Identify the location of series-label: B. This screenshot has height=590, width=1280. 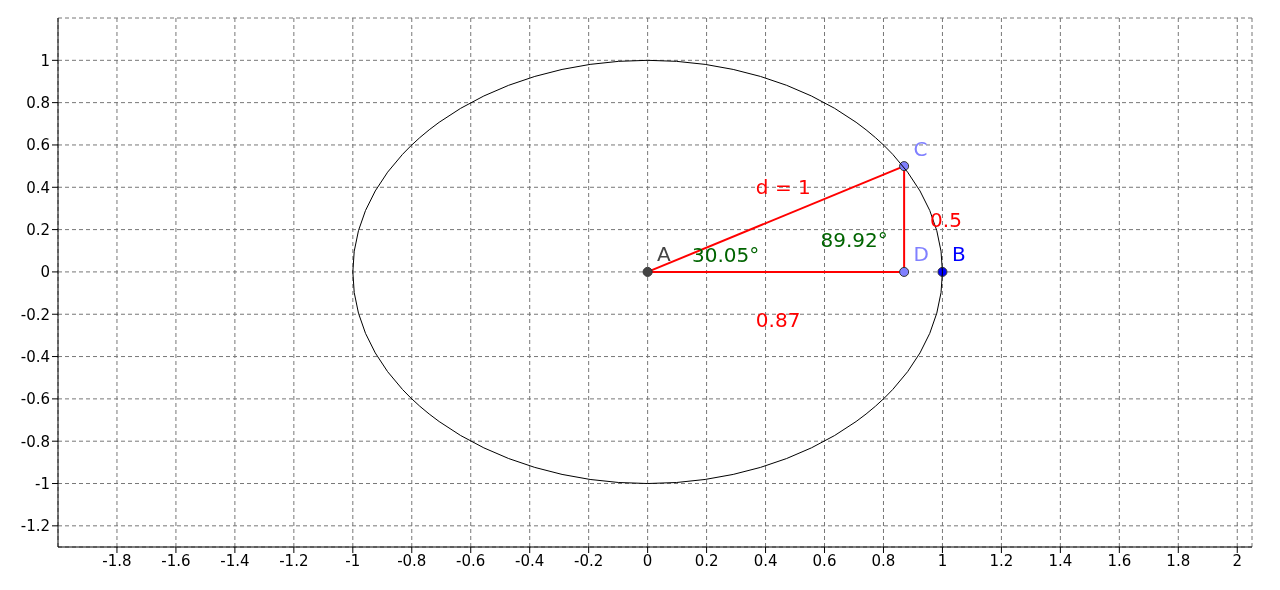
(958, 254).